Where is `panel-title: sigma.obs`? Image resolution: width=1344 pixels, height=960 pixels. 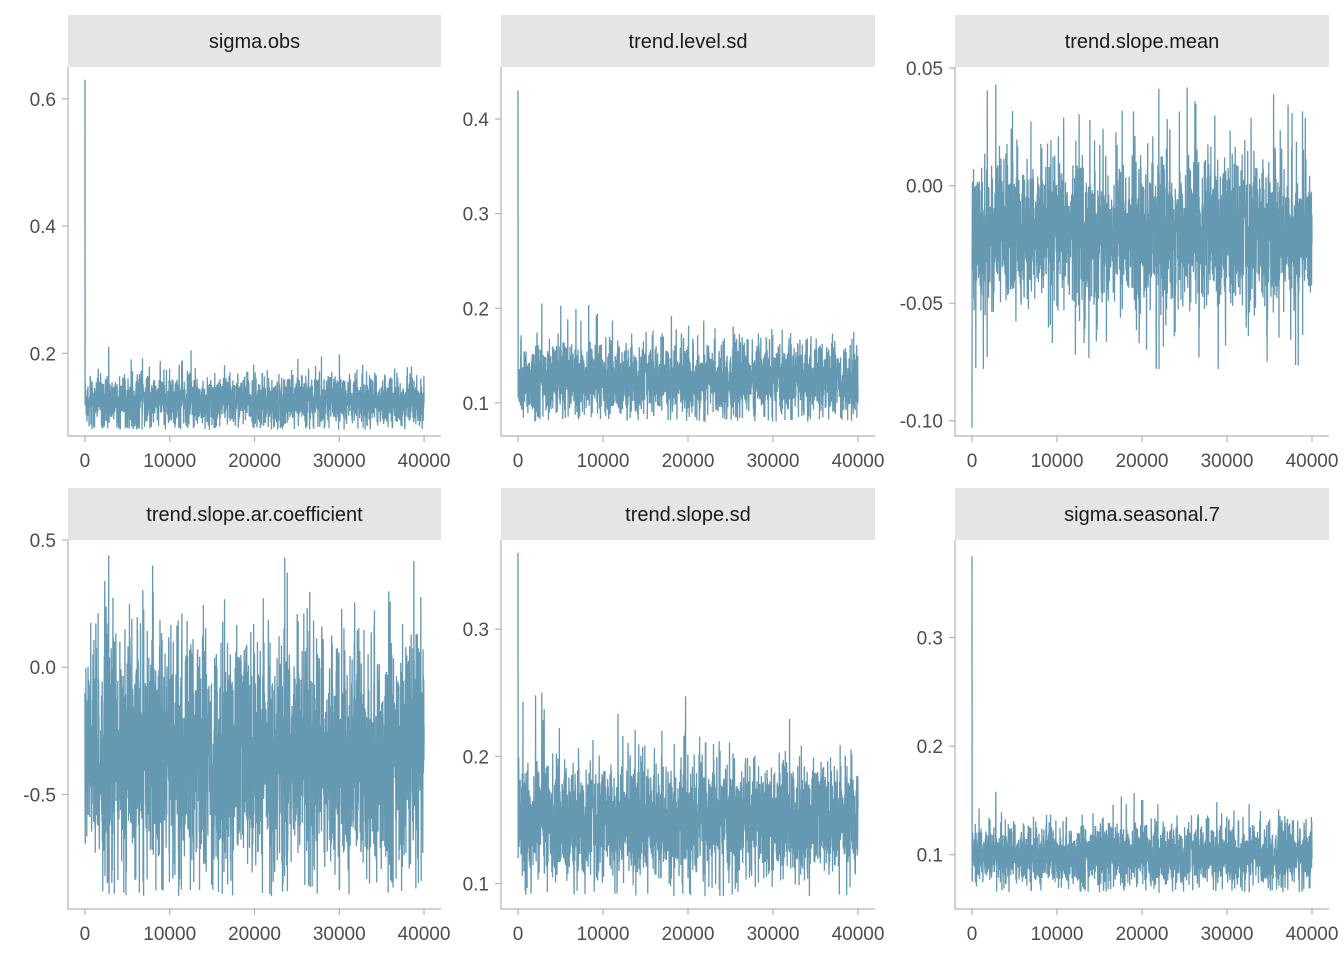
panel-title: sigma.obs is located at coordinates (254, 42).